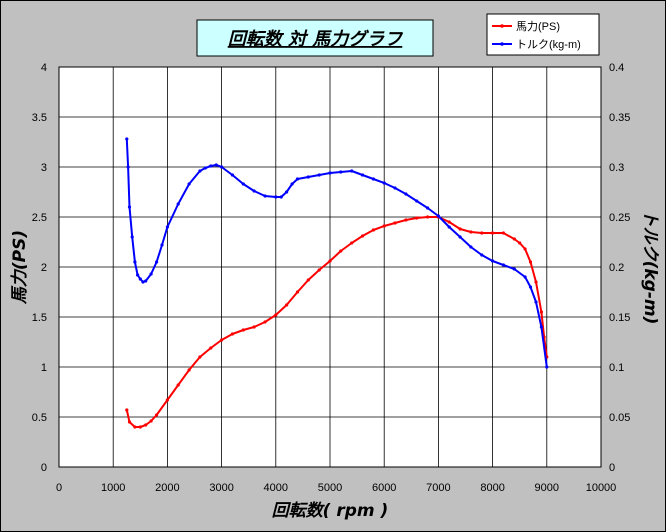 This screenshot has width=666, height=532. I want to click on y2-axis-title: トルク(kg-m), so click(650, 267).